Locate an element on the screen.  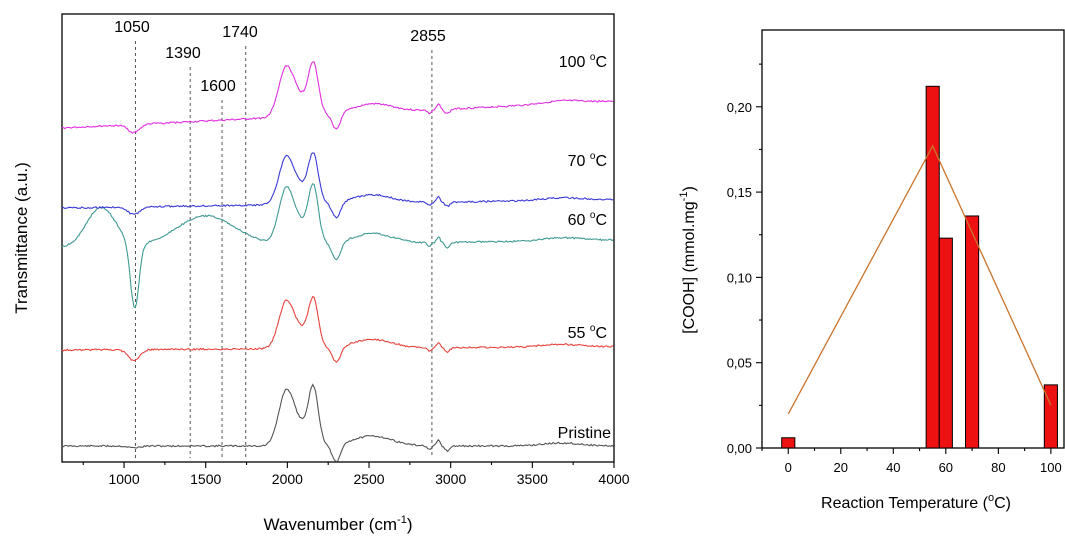
ftir-x-tick-label: 3500 is located at coordinates (532, 479).